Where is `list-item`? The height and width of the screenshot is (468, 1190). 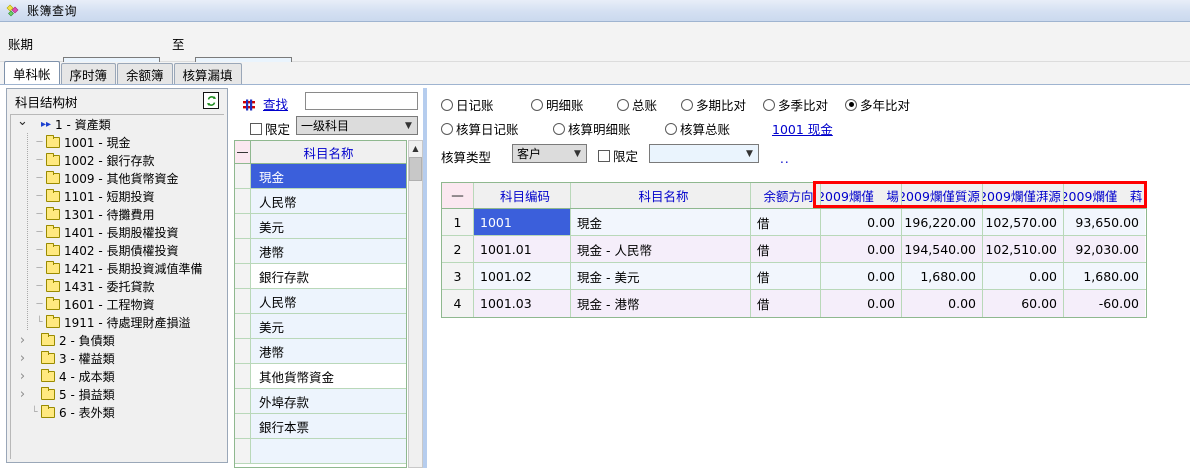 list-item is located at coordinates (320, 451).